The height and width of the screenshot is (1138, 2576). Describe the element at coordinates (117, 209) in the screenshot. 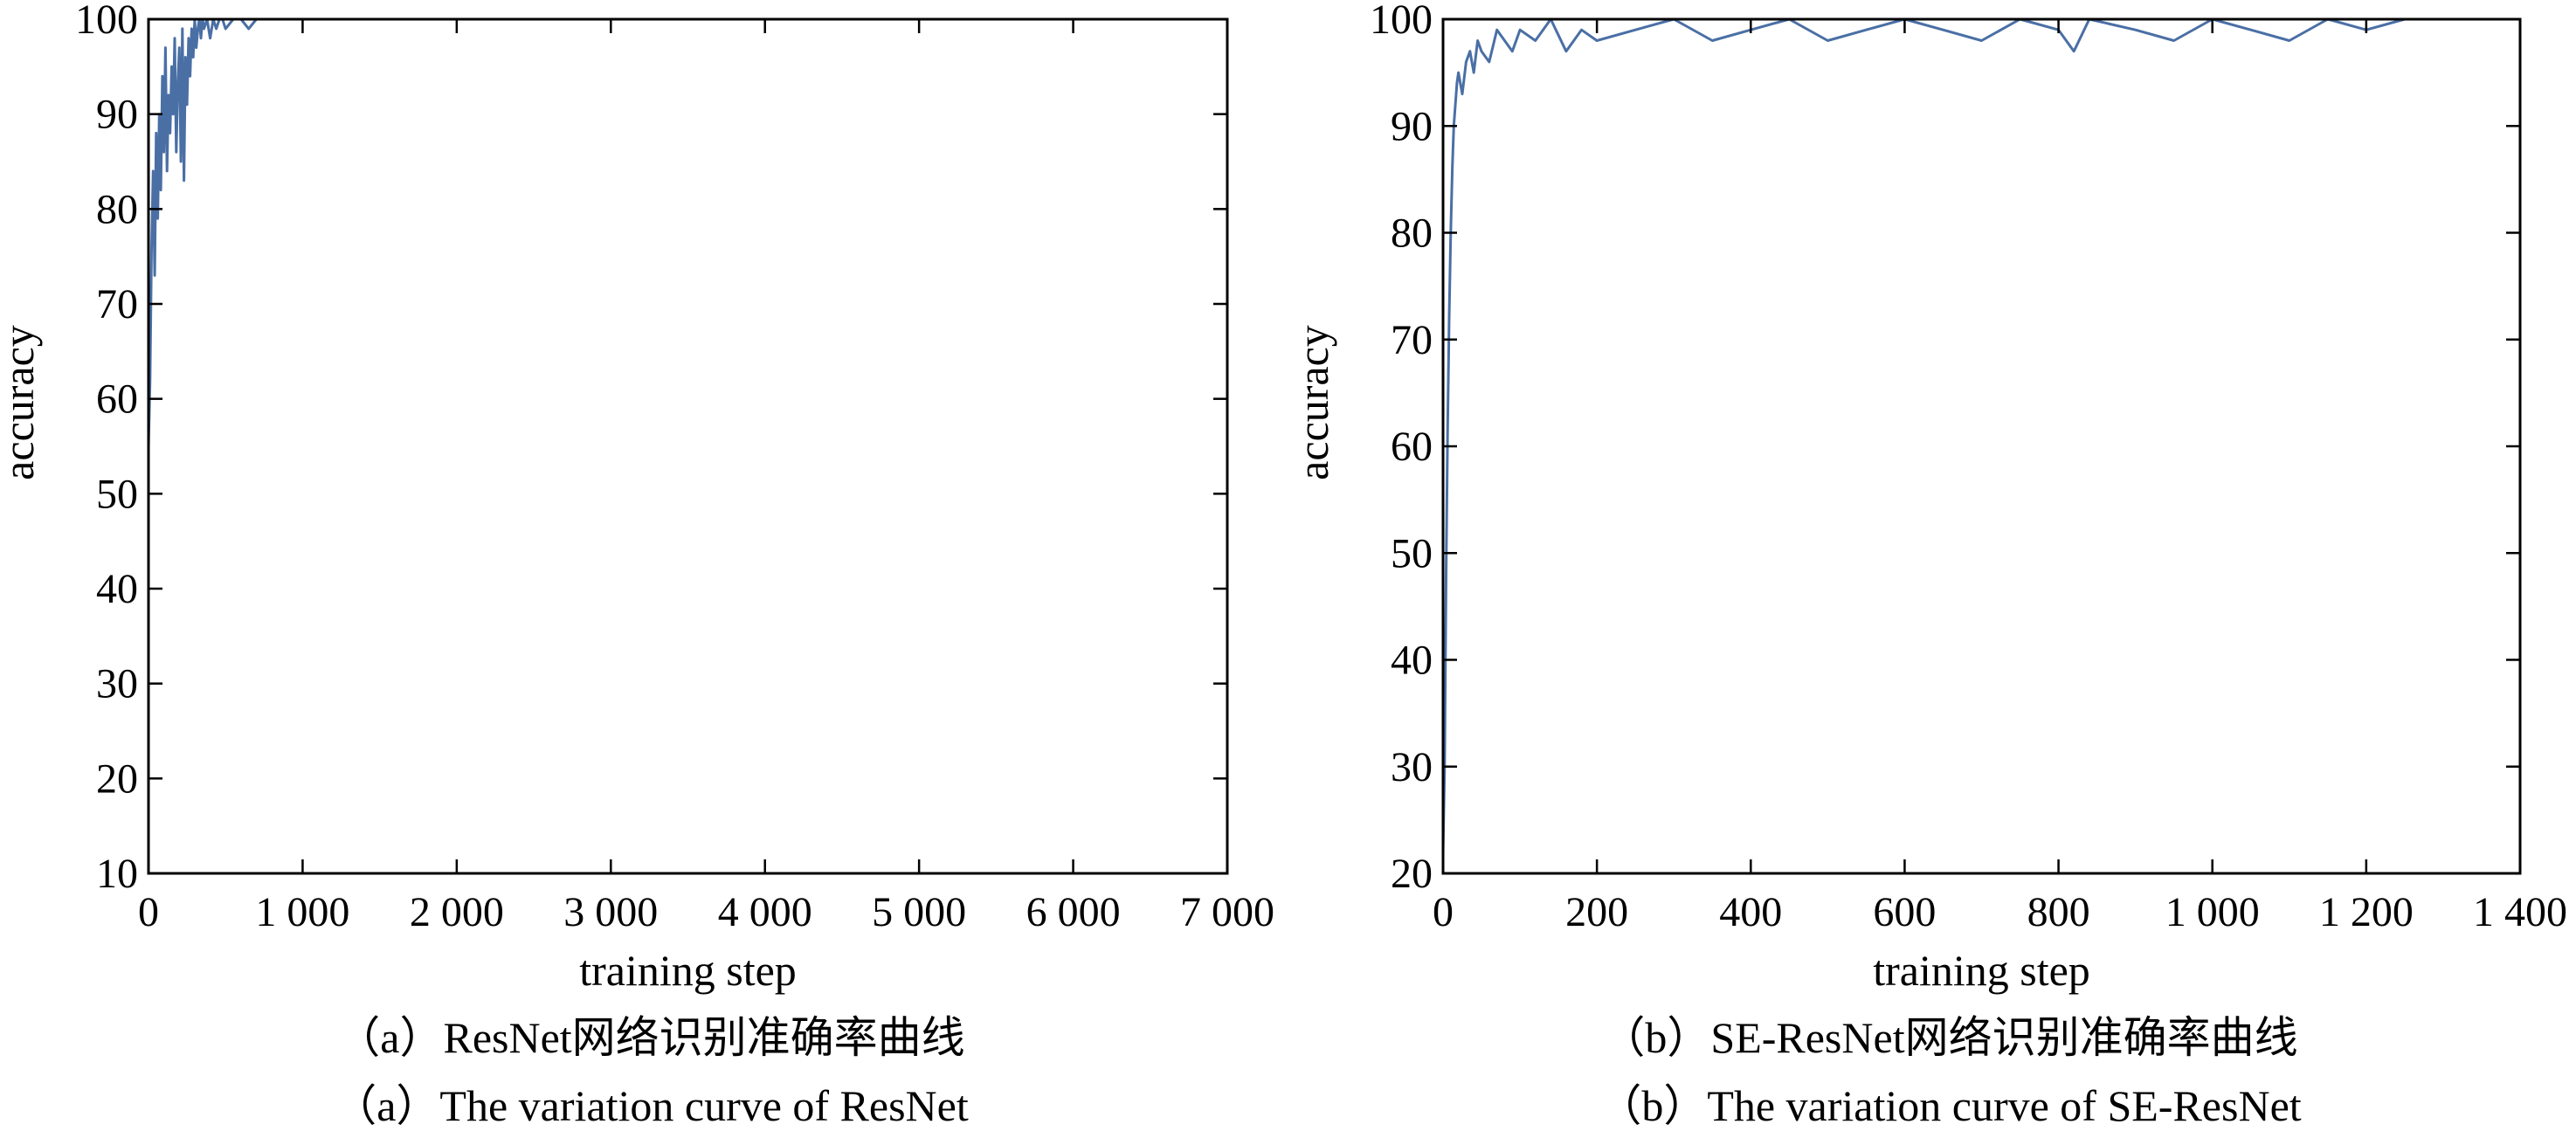

I see `panel-a-y-tick-label: 80` at that location.